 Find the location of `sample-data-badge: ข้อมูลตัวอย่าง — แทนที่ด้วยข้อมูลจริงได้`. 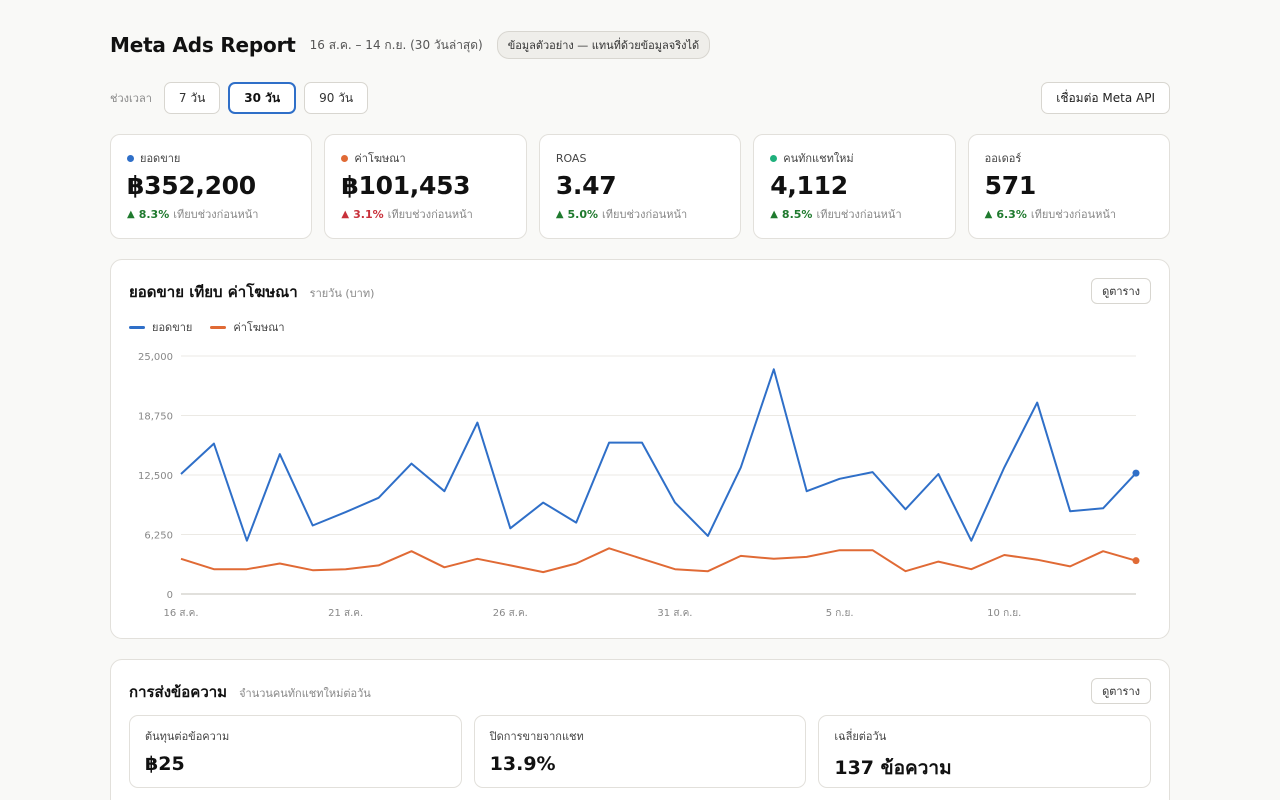

sample-data-badge: ข้อมูลตัวอย่าง — แทนที่ด้วยข้อมูลจริงได้ is located at coordinates (603, 45).